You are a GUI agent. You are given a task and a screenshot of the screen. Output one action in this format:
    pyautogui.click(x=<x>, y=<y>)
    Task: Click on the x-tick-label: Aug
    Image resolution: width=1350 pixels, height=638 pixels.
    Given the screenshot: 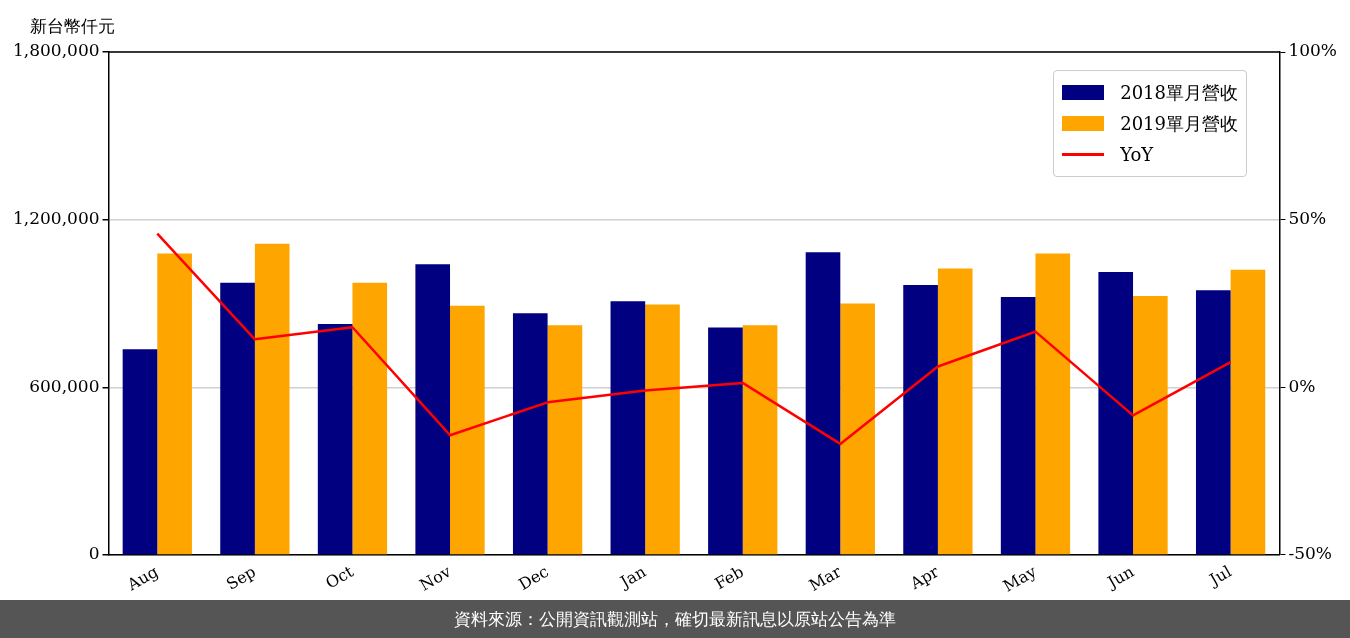 What is the action you would take?
    pyautogui.click(x=142, y=578)
    